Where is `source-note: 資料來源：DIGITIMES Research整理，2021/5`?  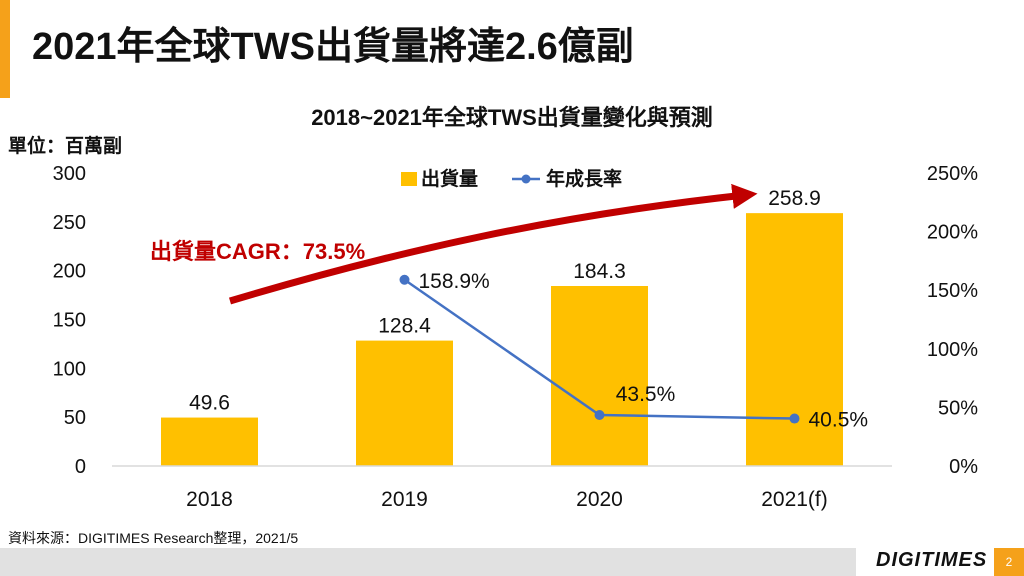
source-note: 資料來源：DIGITIMES Research整理，2021/5 is located at coordinates (153, 538).